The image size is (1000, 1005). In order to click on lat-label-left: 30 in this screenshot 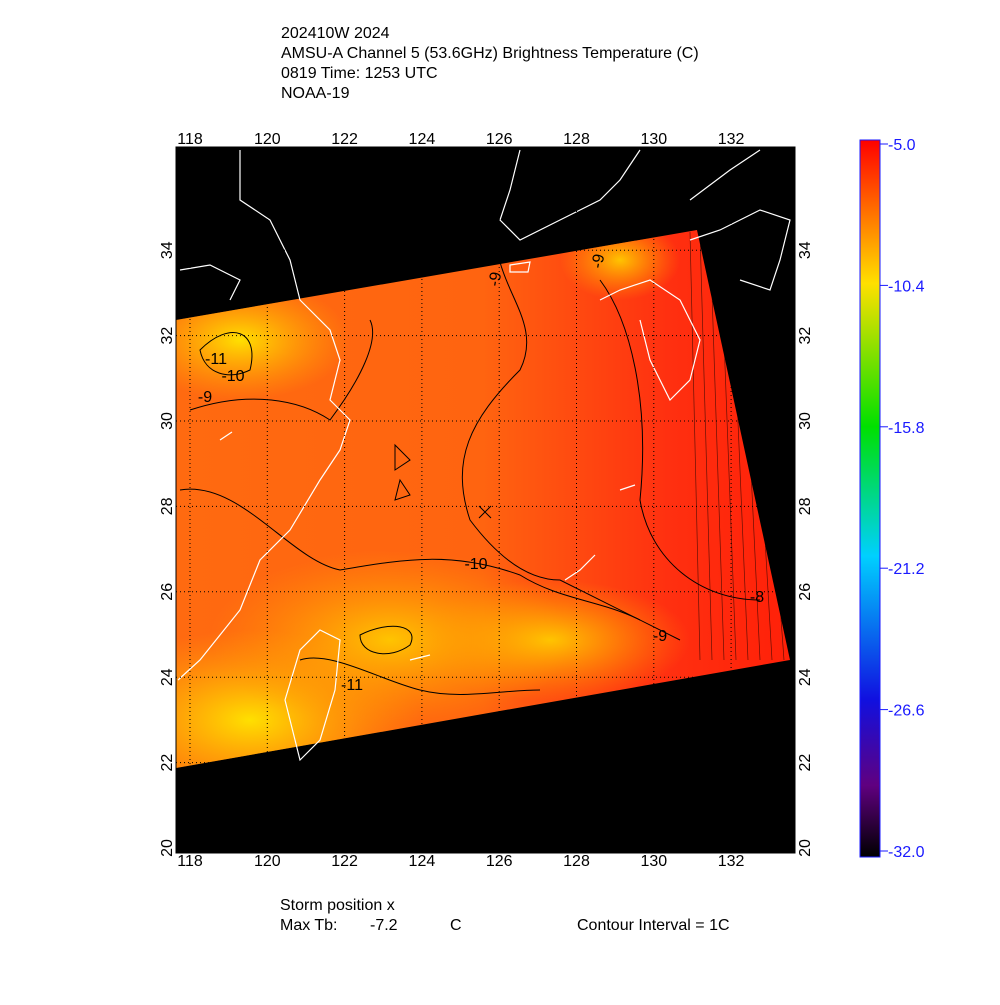, I will do `click(167, 421)`.